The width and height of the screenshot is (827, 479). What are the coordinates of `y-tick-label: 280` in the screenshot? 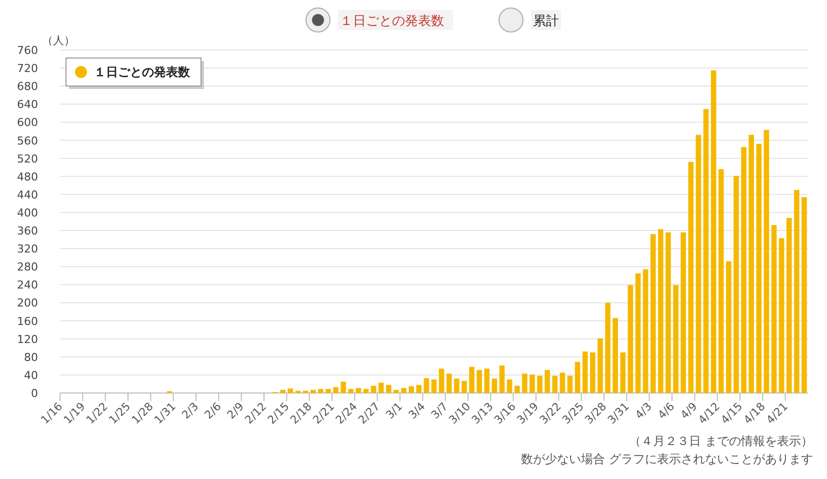 It's located at (27, 267).